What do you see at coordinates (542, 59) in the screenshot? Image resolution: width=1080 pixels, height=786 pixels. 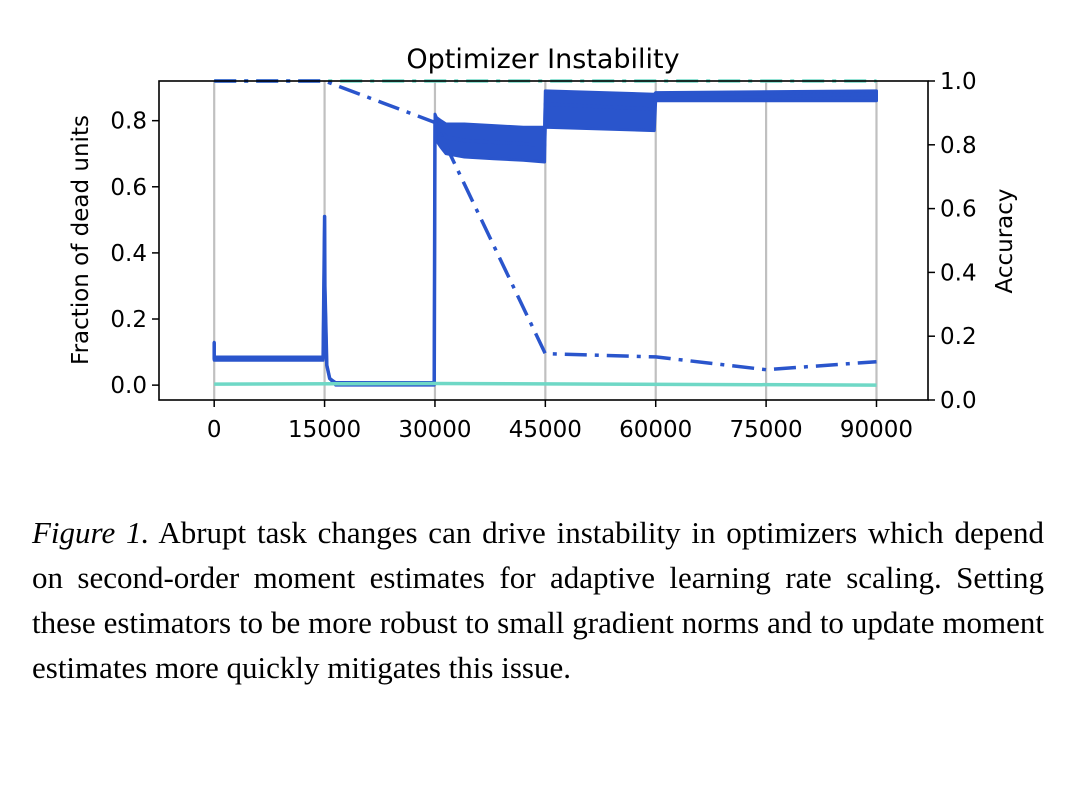 I see `chart-title: Optimizer Instability` at bounding box center [542, 59].